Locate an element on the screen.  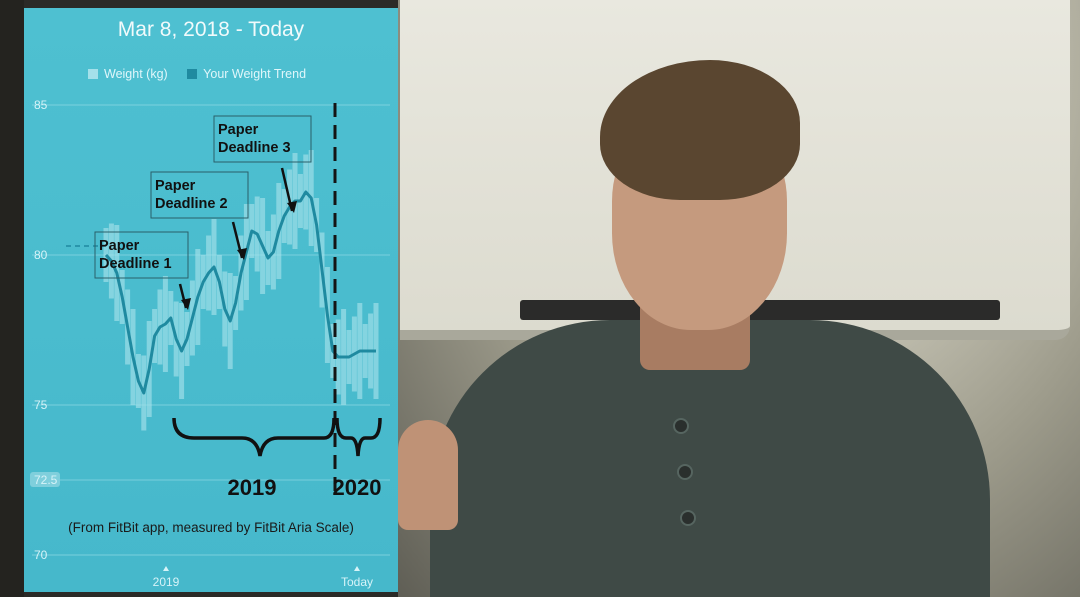
annotation-label: Deadline 2 is located at coordinates (191, 204).